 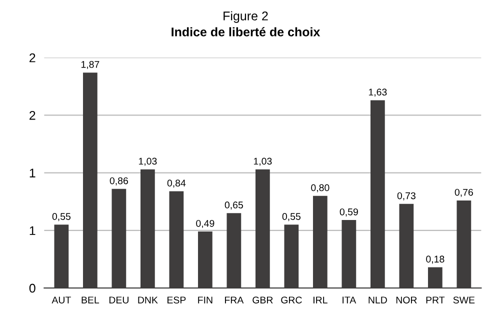 I want to click on data-label: 0,76, so click(x=463, y=192).